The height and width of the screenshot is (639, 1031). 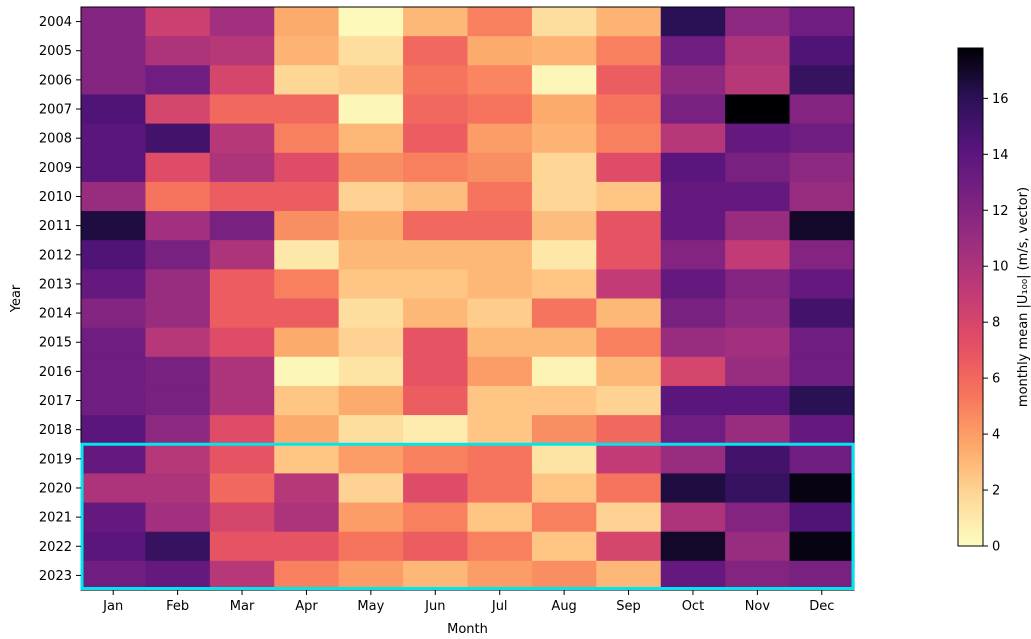 What do you see at coordinates (55, 110) in the screenshot?
I see `y-tick-label: 2007` at bounding box center [55, 110].